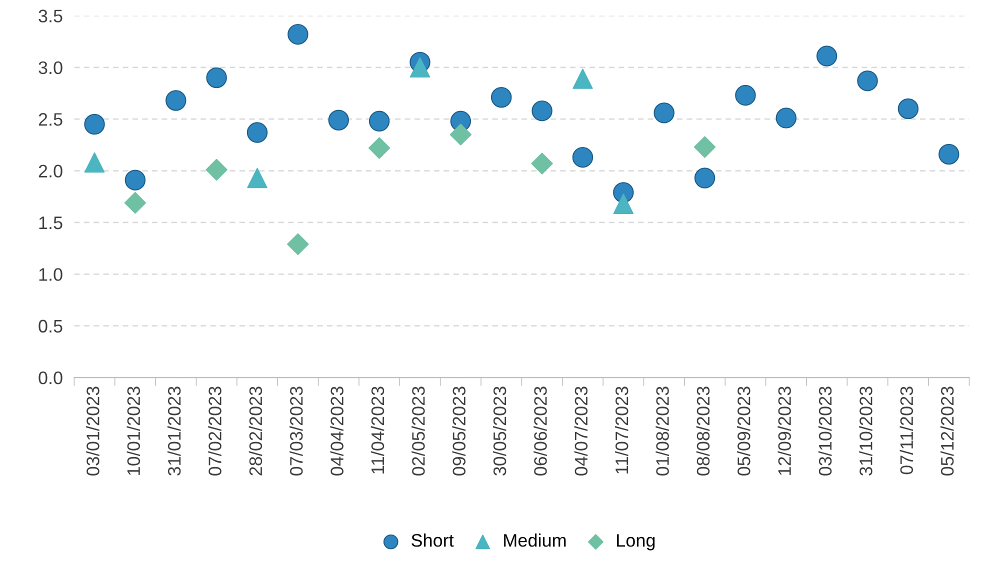 The width and height of the screenshot is (989, 561). I want to click on y-tick-label: 1.5, so click(50, 223).